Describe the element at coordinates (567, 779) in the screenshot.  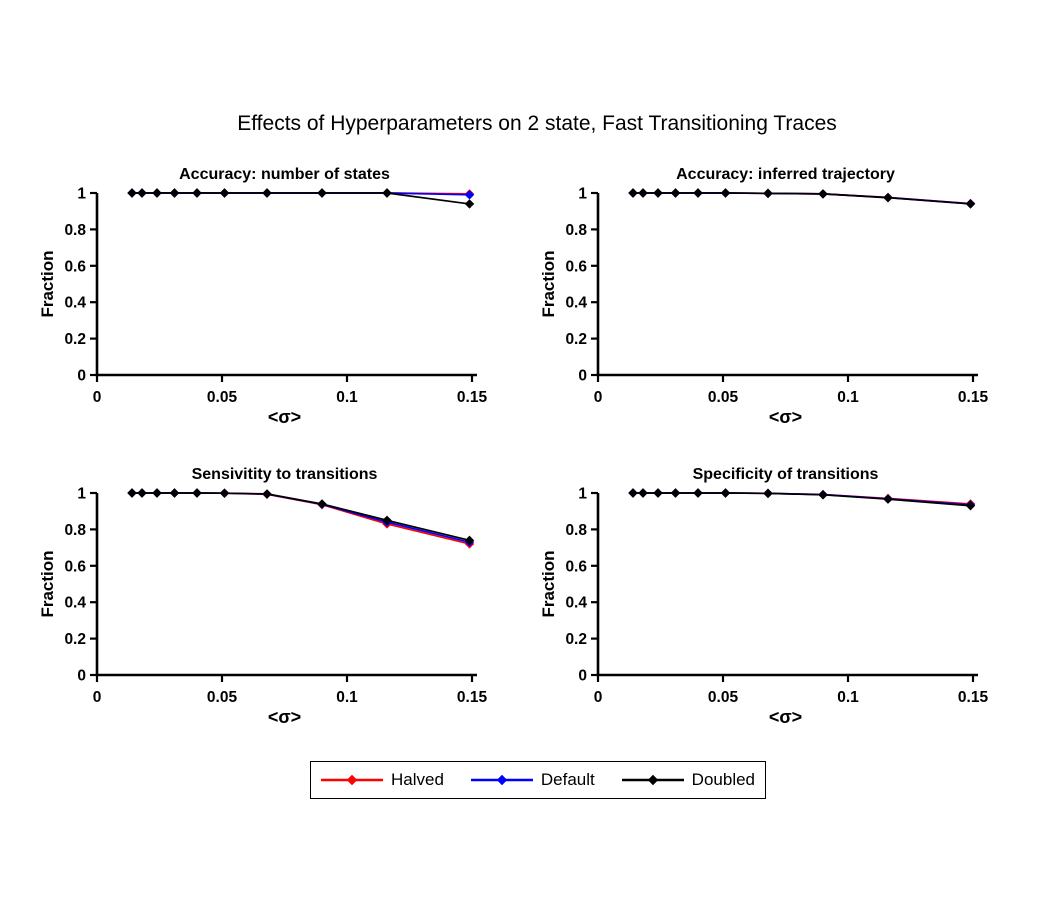
I see `legend-label: Default` at that location.